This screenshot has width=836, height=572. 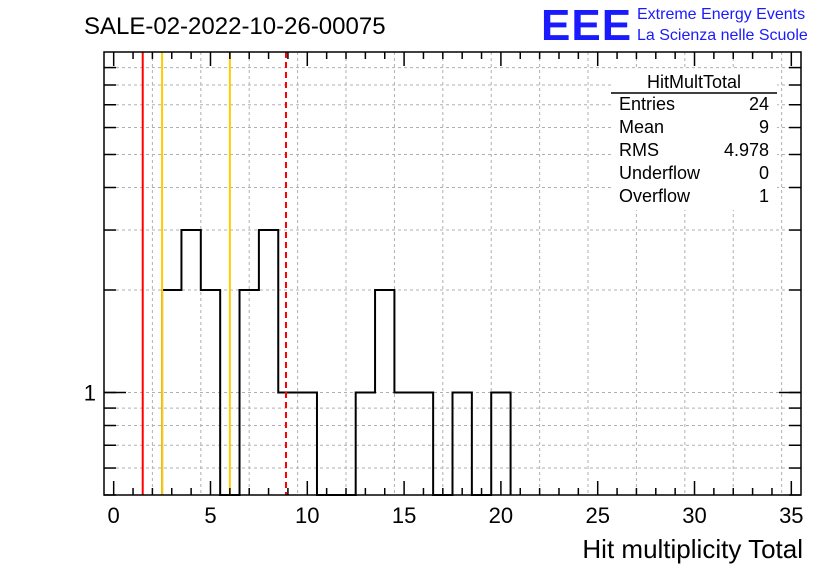 What do you see at coordinates (694, 82) in the screenshot?
I see `stats-title: HitMultTotal` at bounding box center [694, 82].